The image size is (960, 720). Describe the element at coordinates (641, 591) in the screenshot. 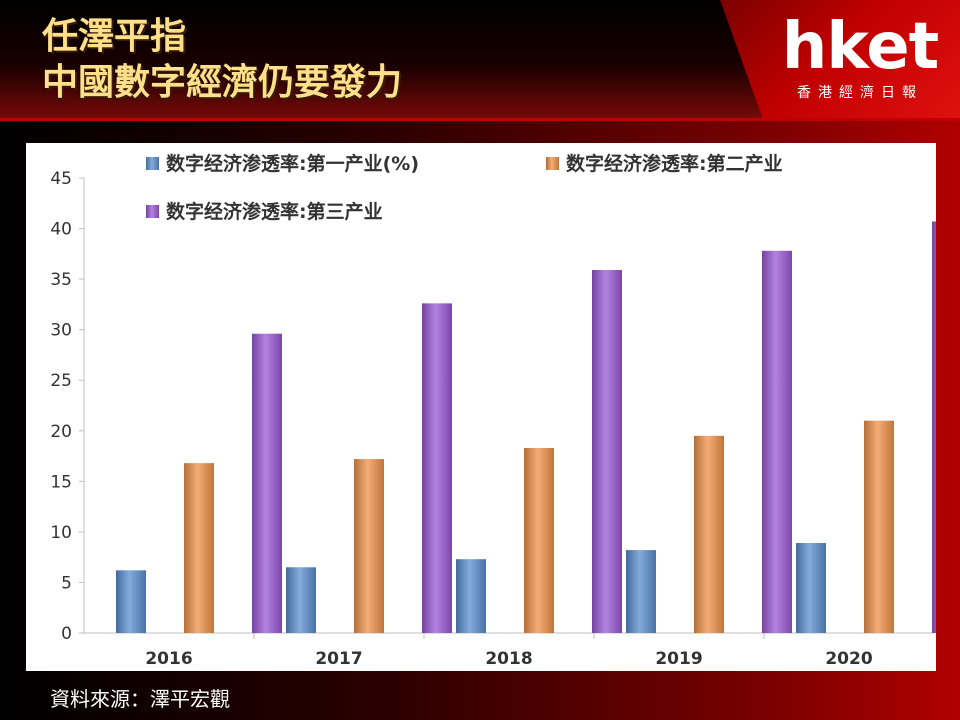

I see `bar-series1-2019` at that location.